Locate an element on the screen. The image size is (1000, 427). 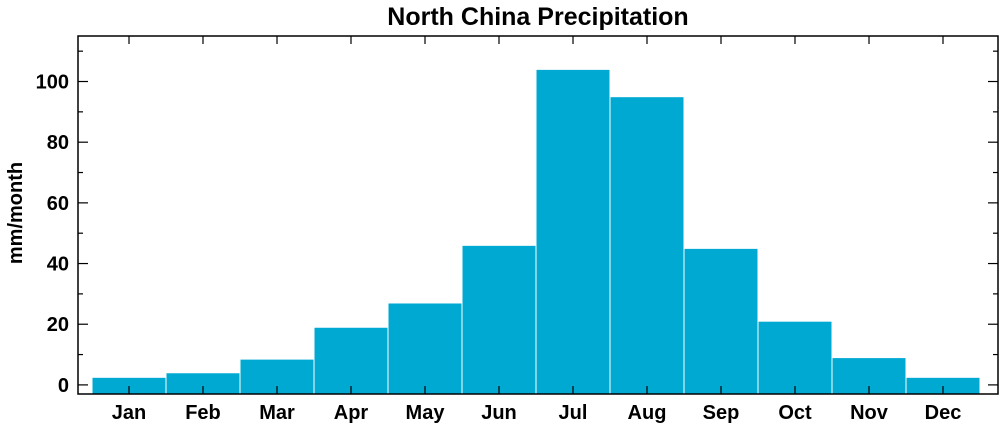
bar-sep is located at coordinates (721, 321).